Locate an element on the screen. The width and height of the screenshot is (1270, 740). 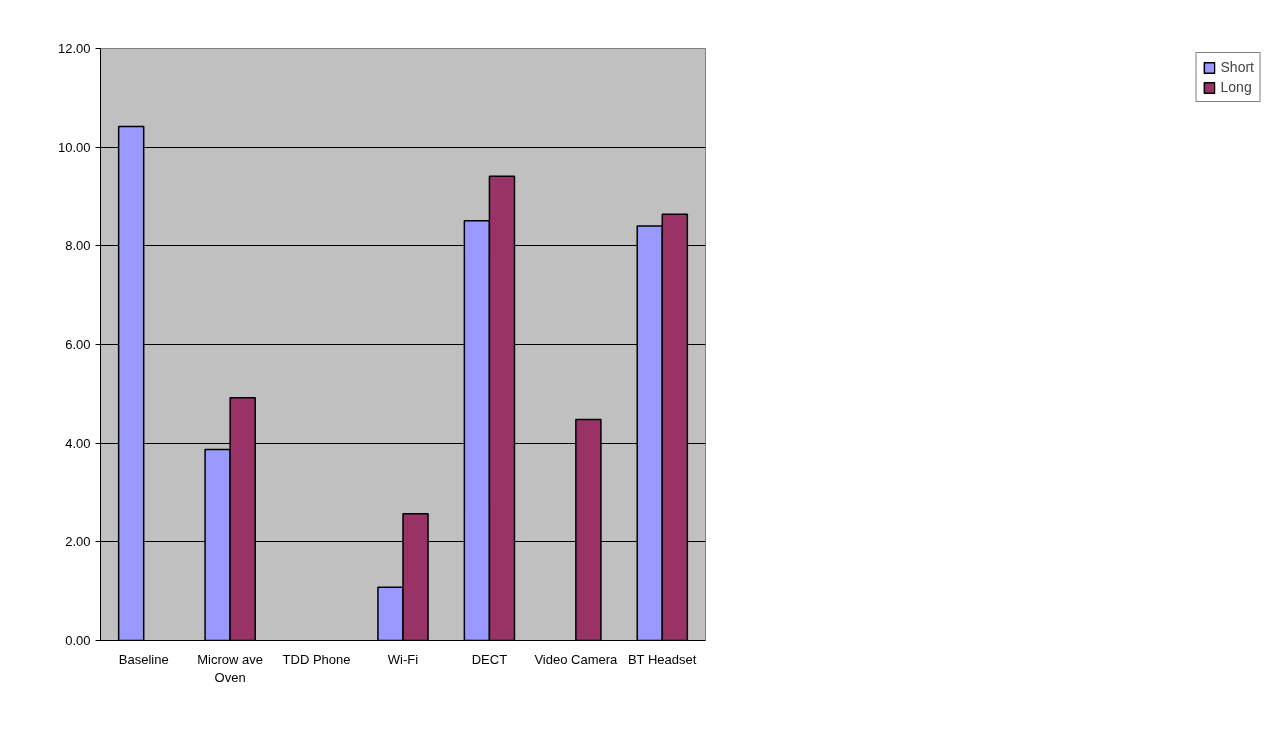
x-tick-label: BT Headset is located at coordinates (662, 659).